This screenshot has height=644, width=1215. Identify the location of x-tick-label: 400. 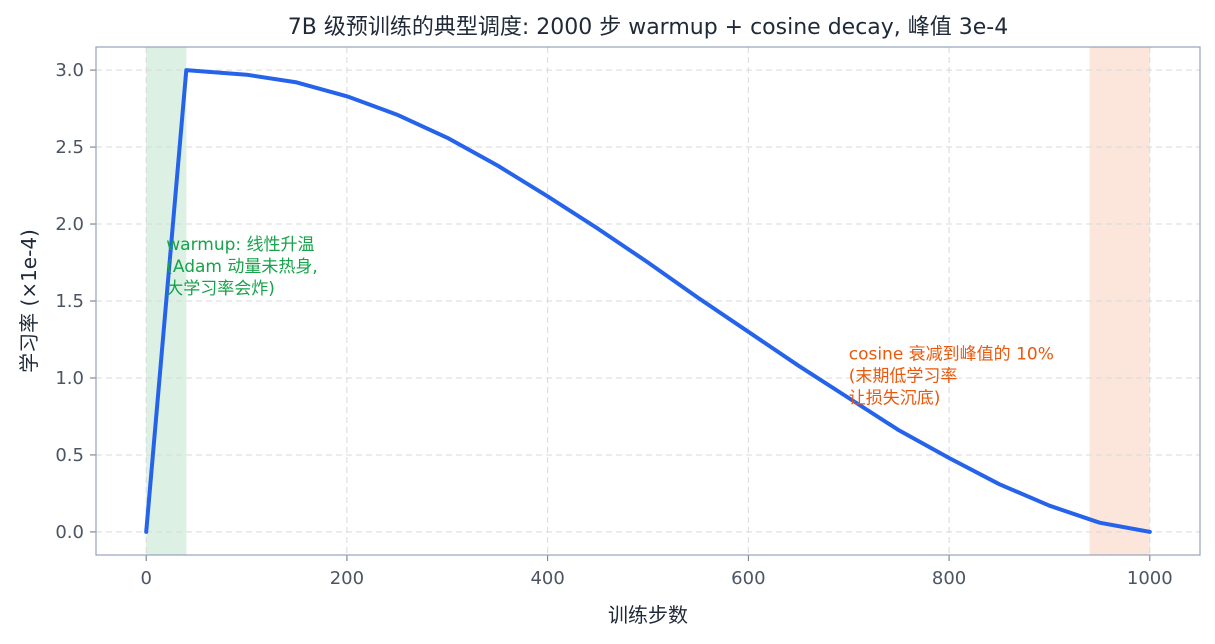
(547, 578).